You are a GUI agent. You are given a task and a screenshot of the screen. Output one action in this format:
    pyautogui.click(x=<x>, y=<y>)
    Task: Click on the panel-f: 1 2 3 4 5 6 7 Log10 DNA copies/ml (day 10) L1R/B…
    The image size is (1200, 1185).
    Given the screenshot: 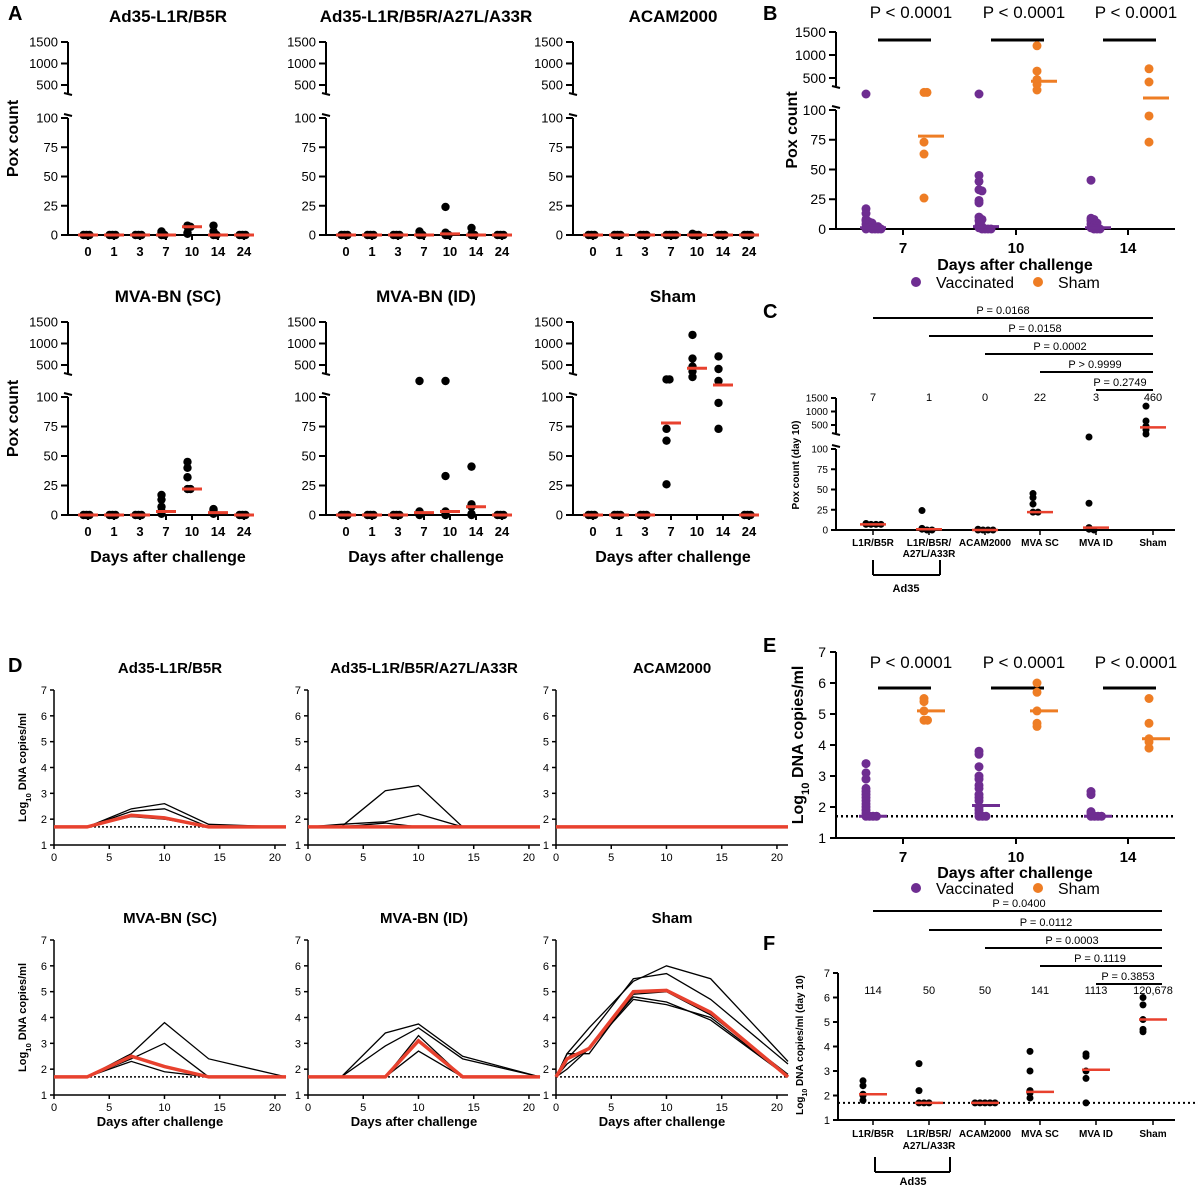 What is the action you would take?
    pyautogui.click(x=996, y=1041)
    